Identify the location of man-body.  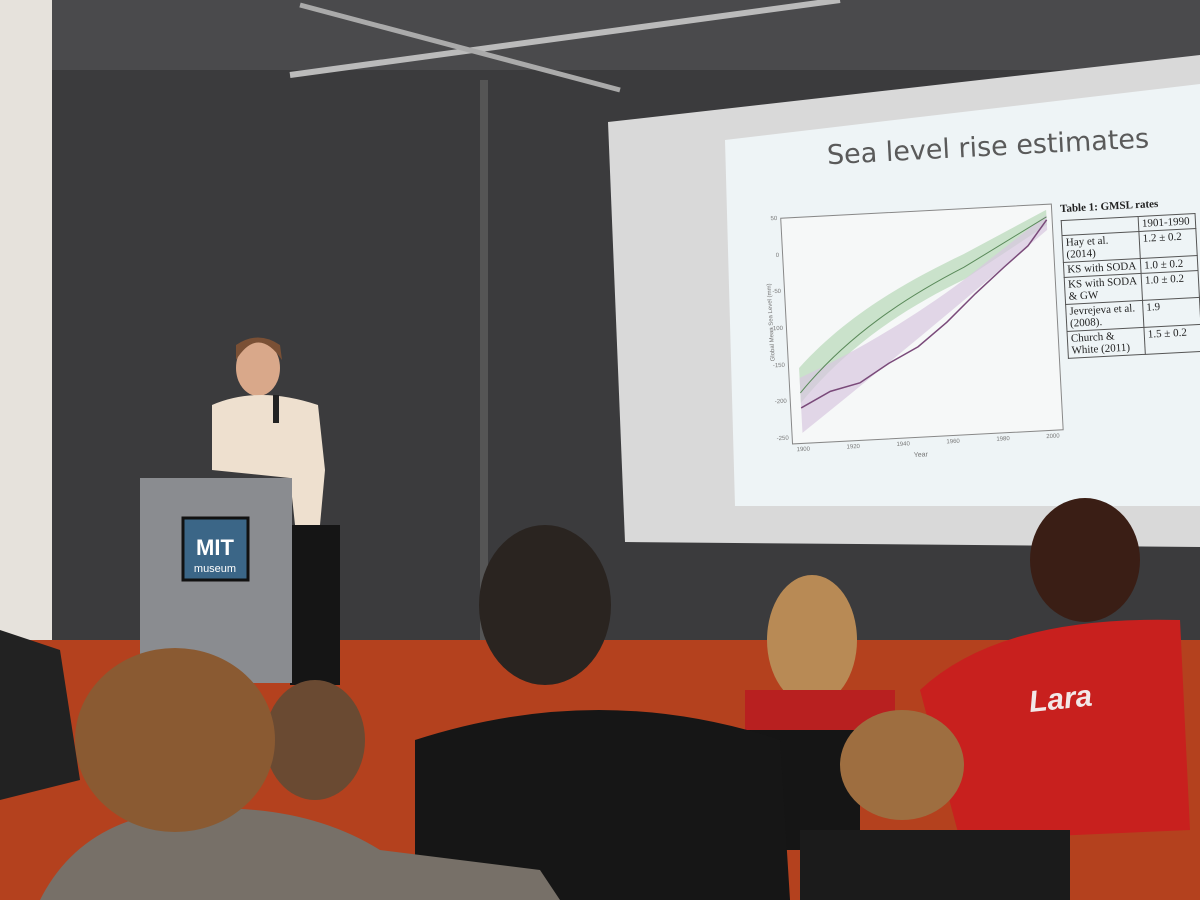
(602, 805).